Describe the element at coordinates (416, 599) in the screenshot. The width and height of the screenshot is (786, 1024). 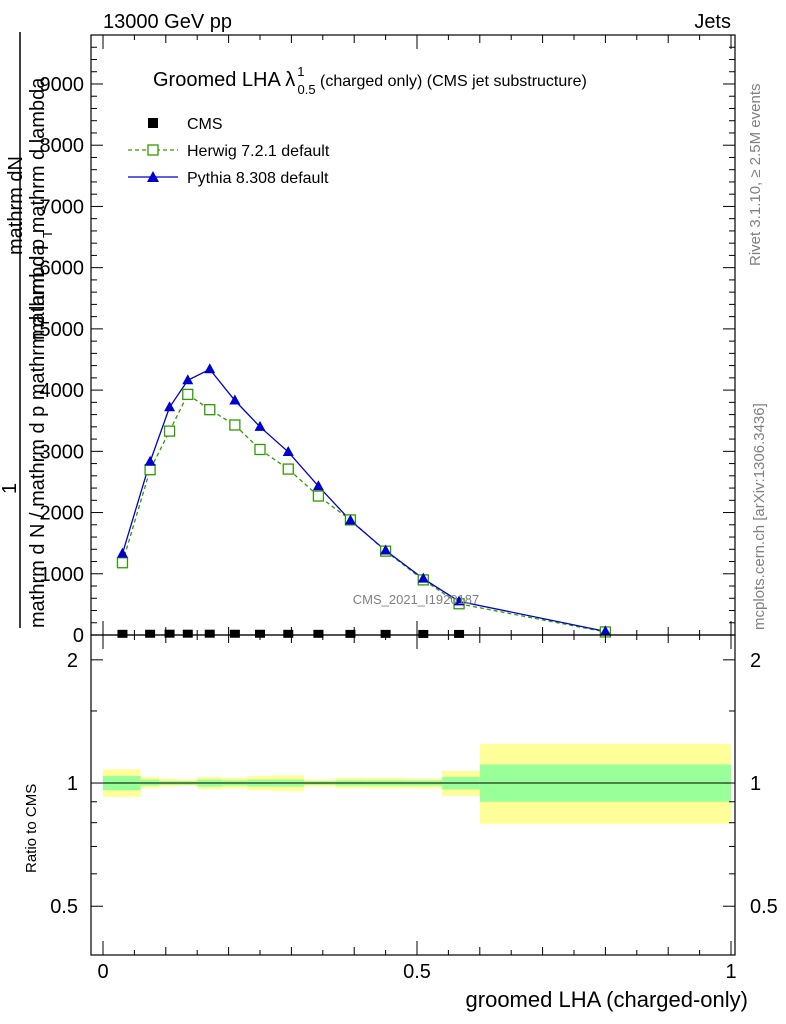
I see `analysis-watermark: CMS_2021_I1920187` at that location.